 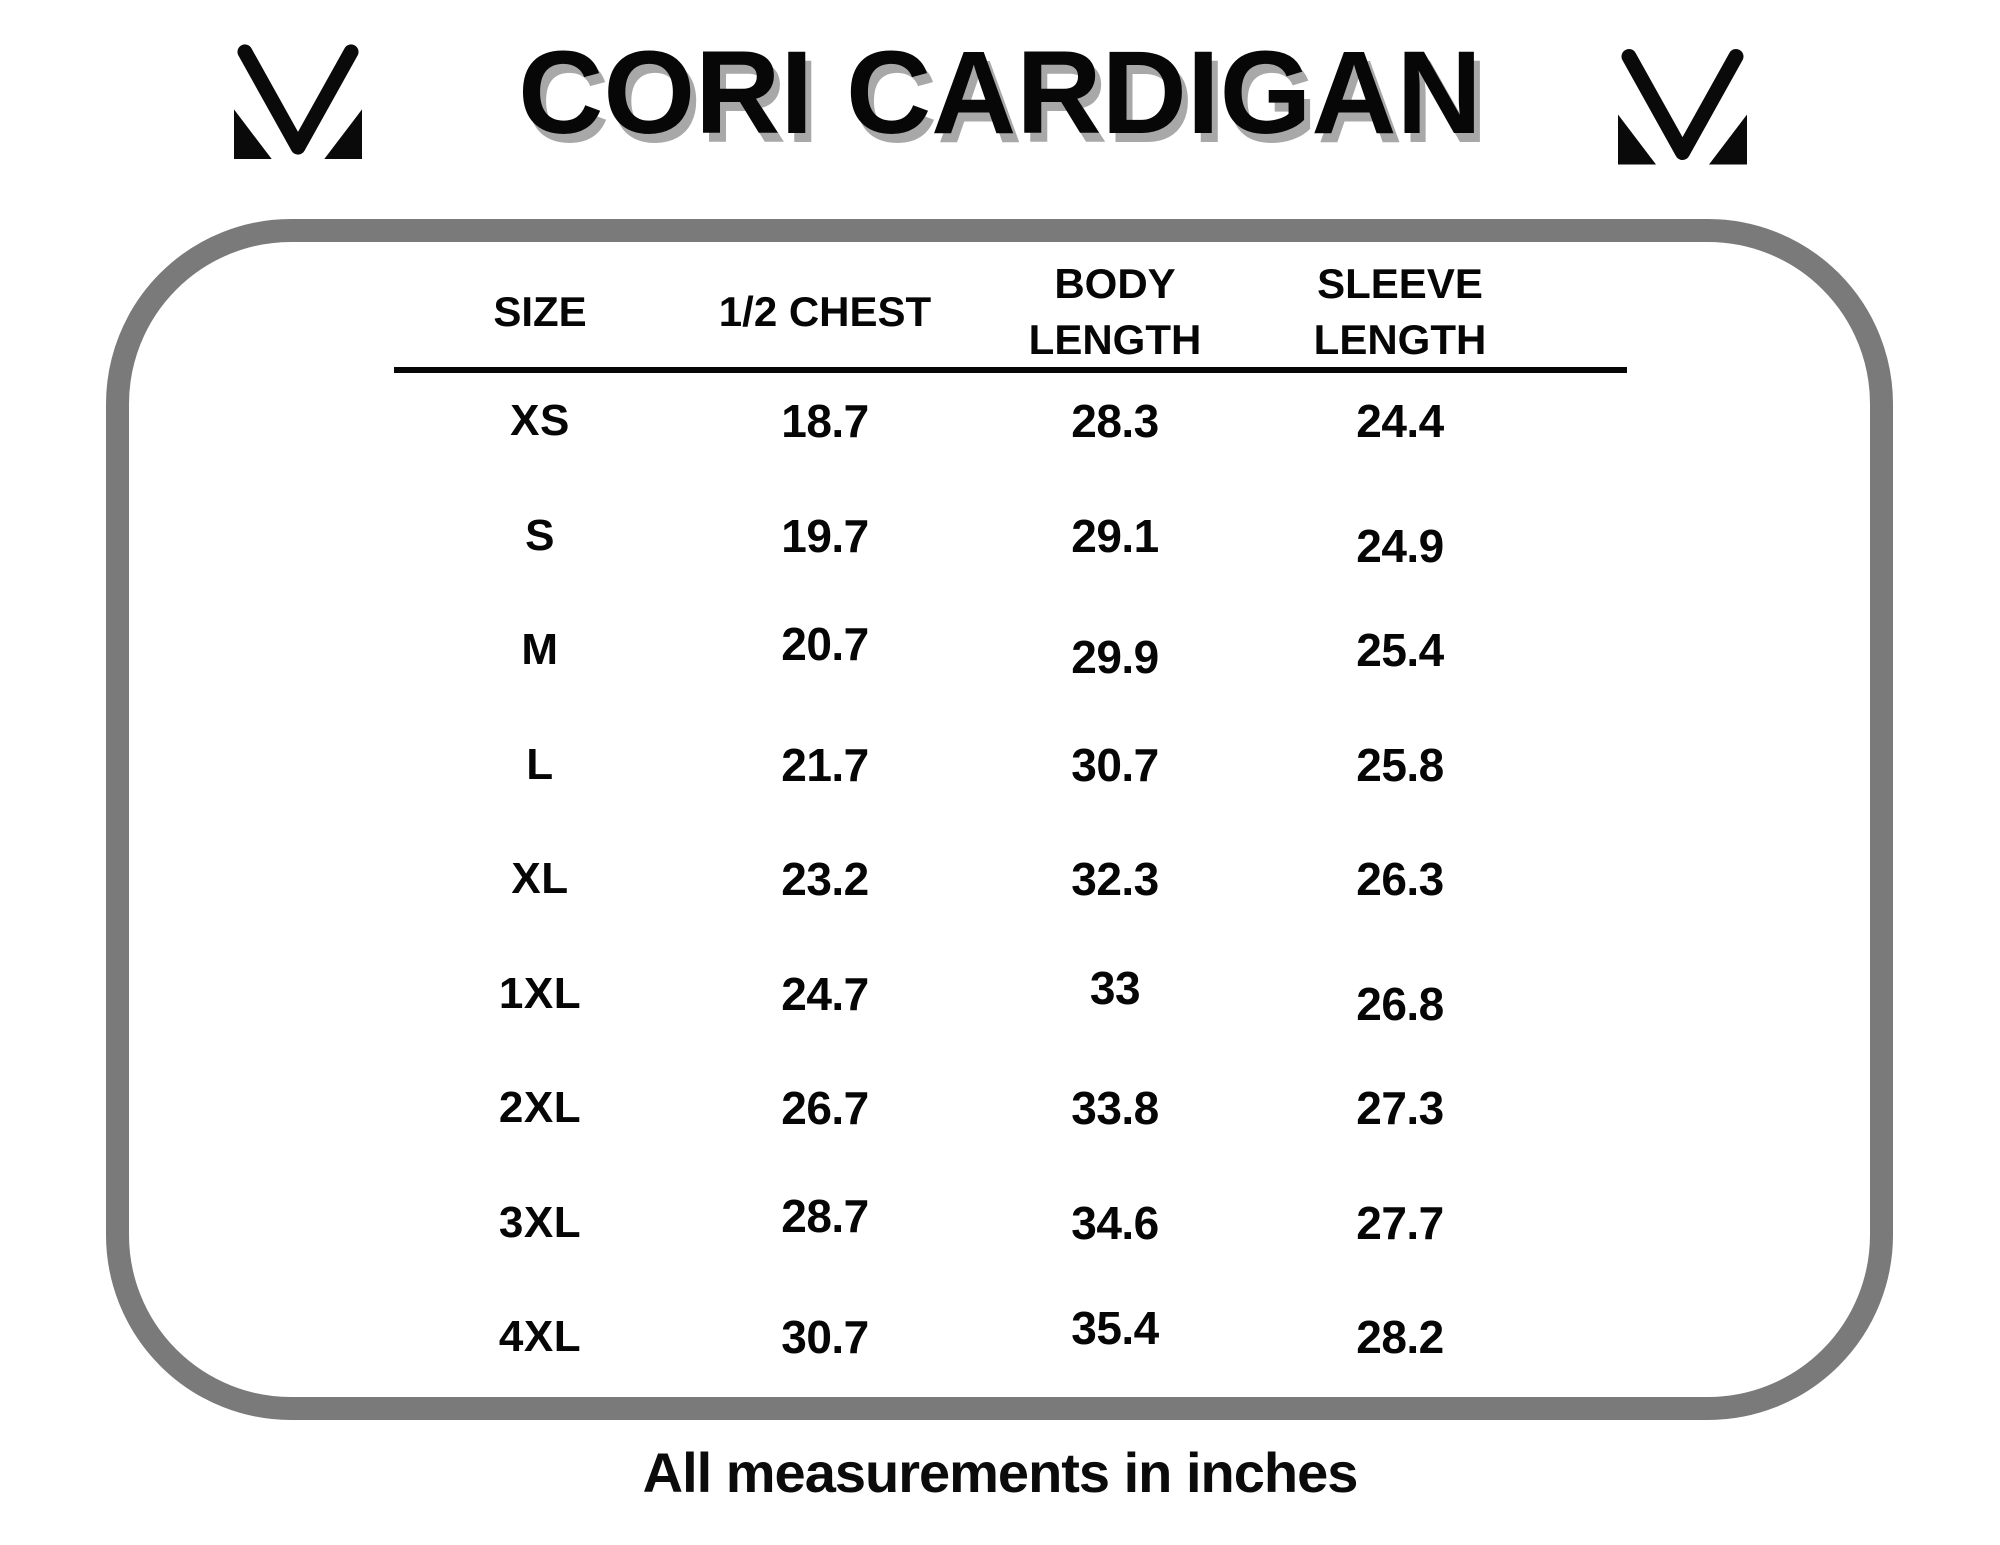 I want to click on measurement-value: 28.3, so click(x=1115, y=421).